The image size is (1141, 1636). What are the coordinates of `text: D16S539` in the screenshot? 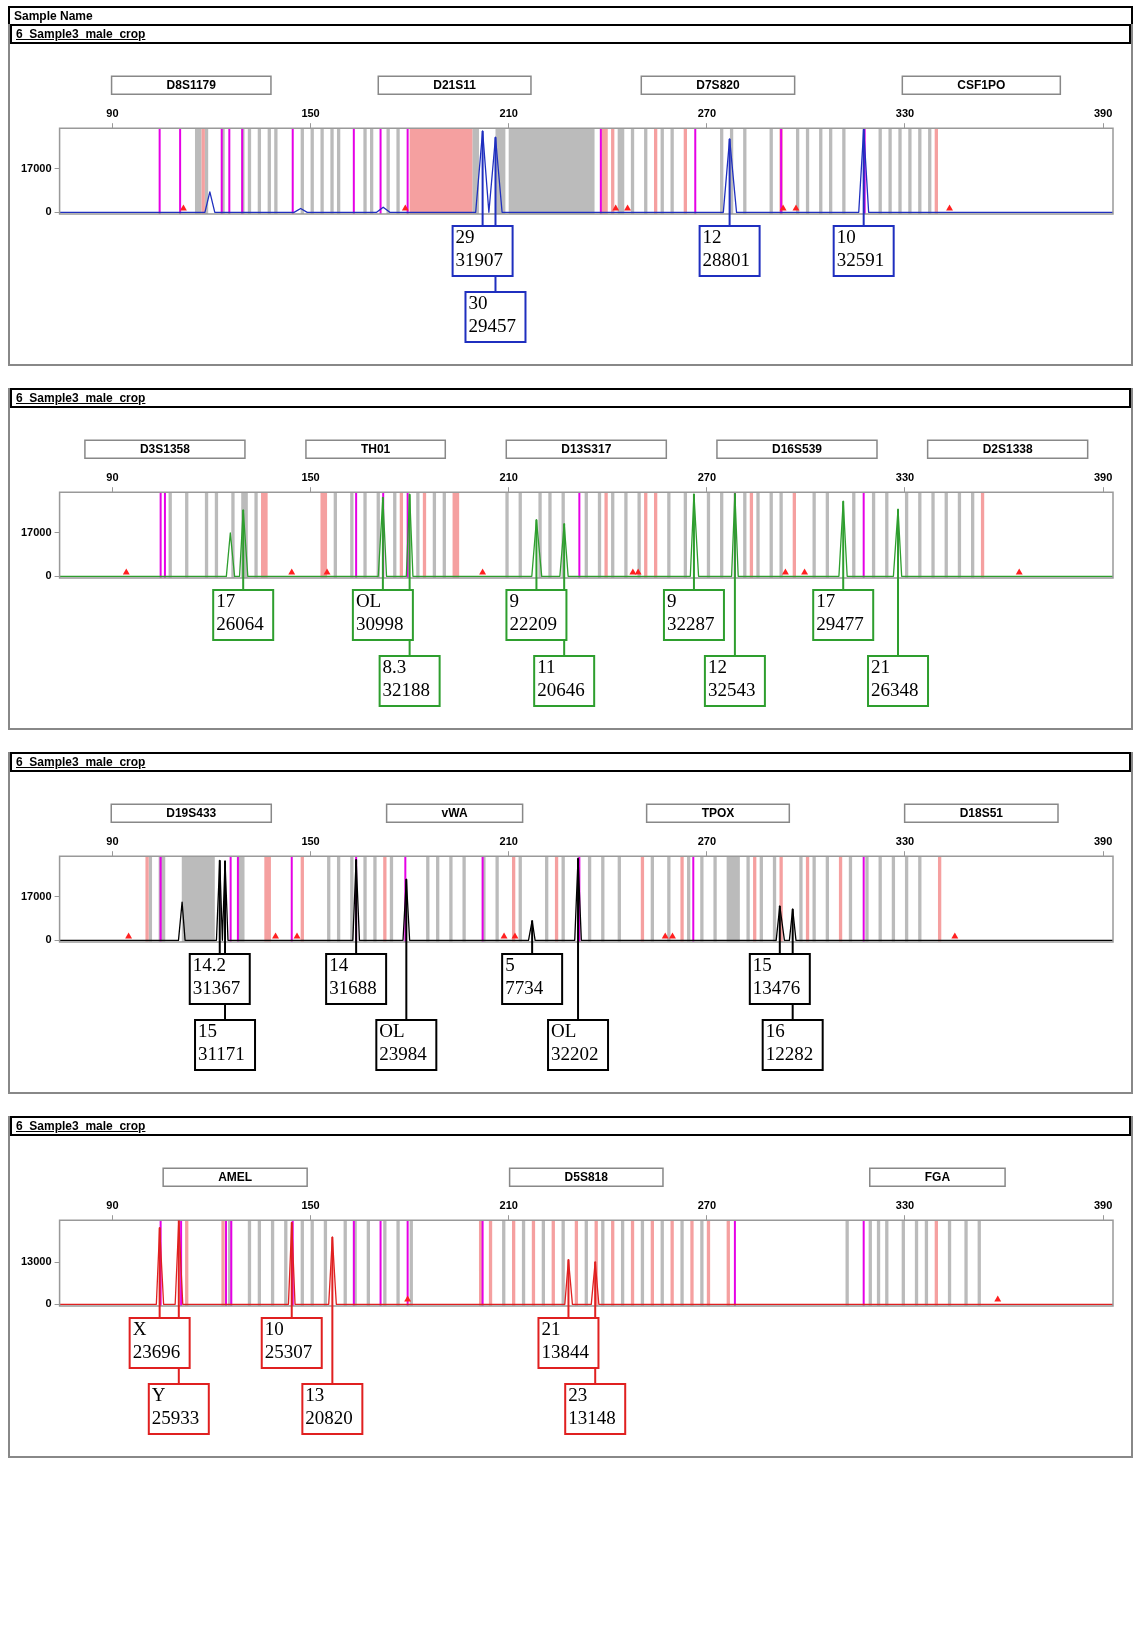 It's located at (797, 448).